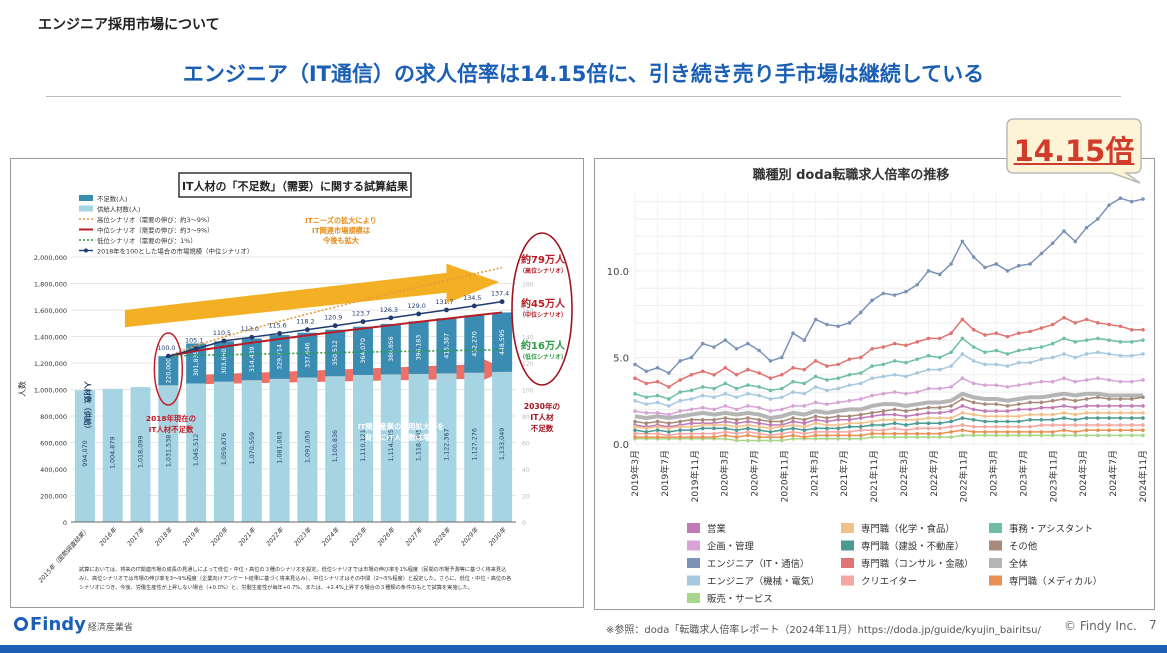  Describe the element at coordinates (583, 96) in the screenshot. I see `header-divider` at that location.